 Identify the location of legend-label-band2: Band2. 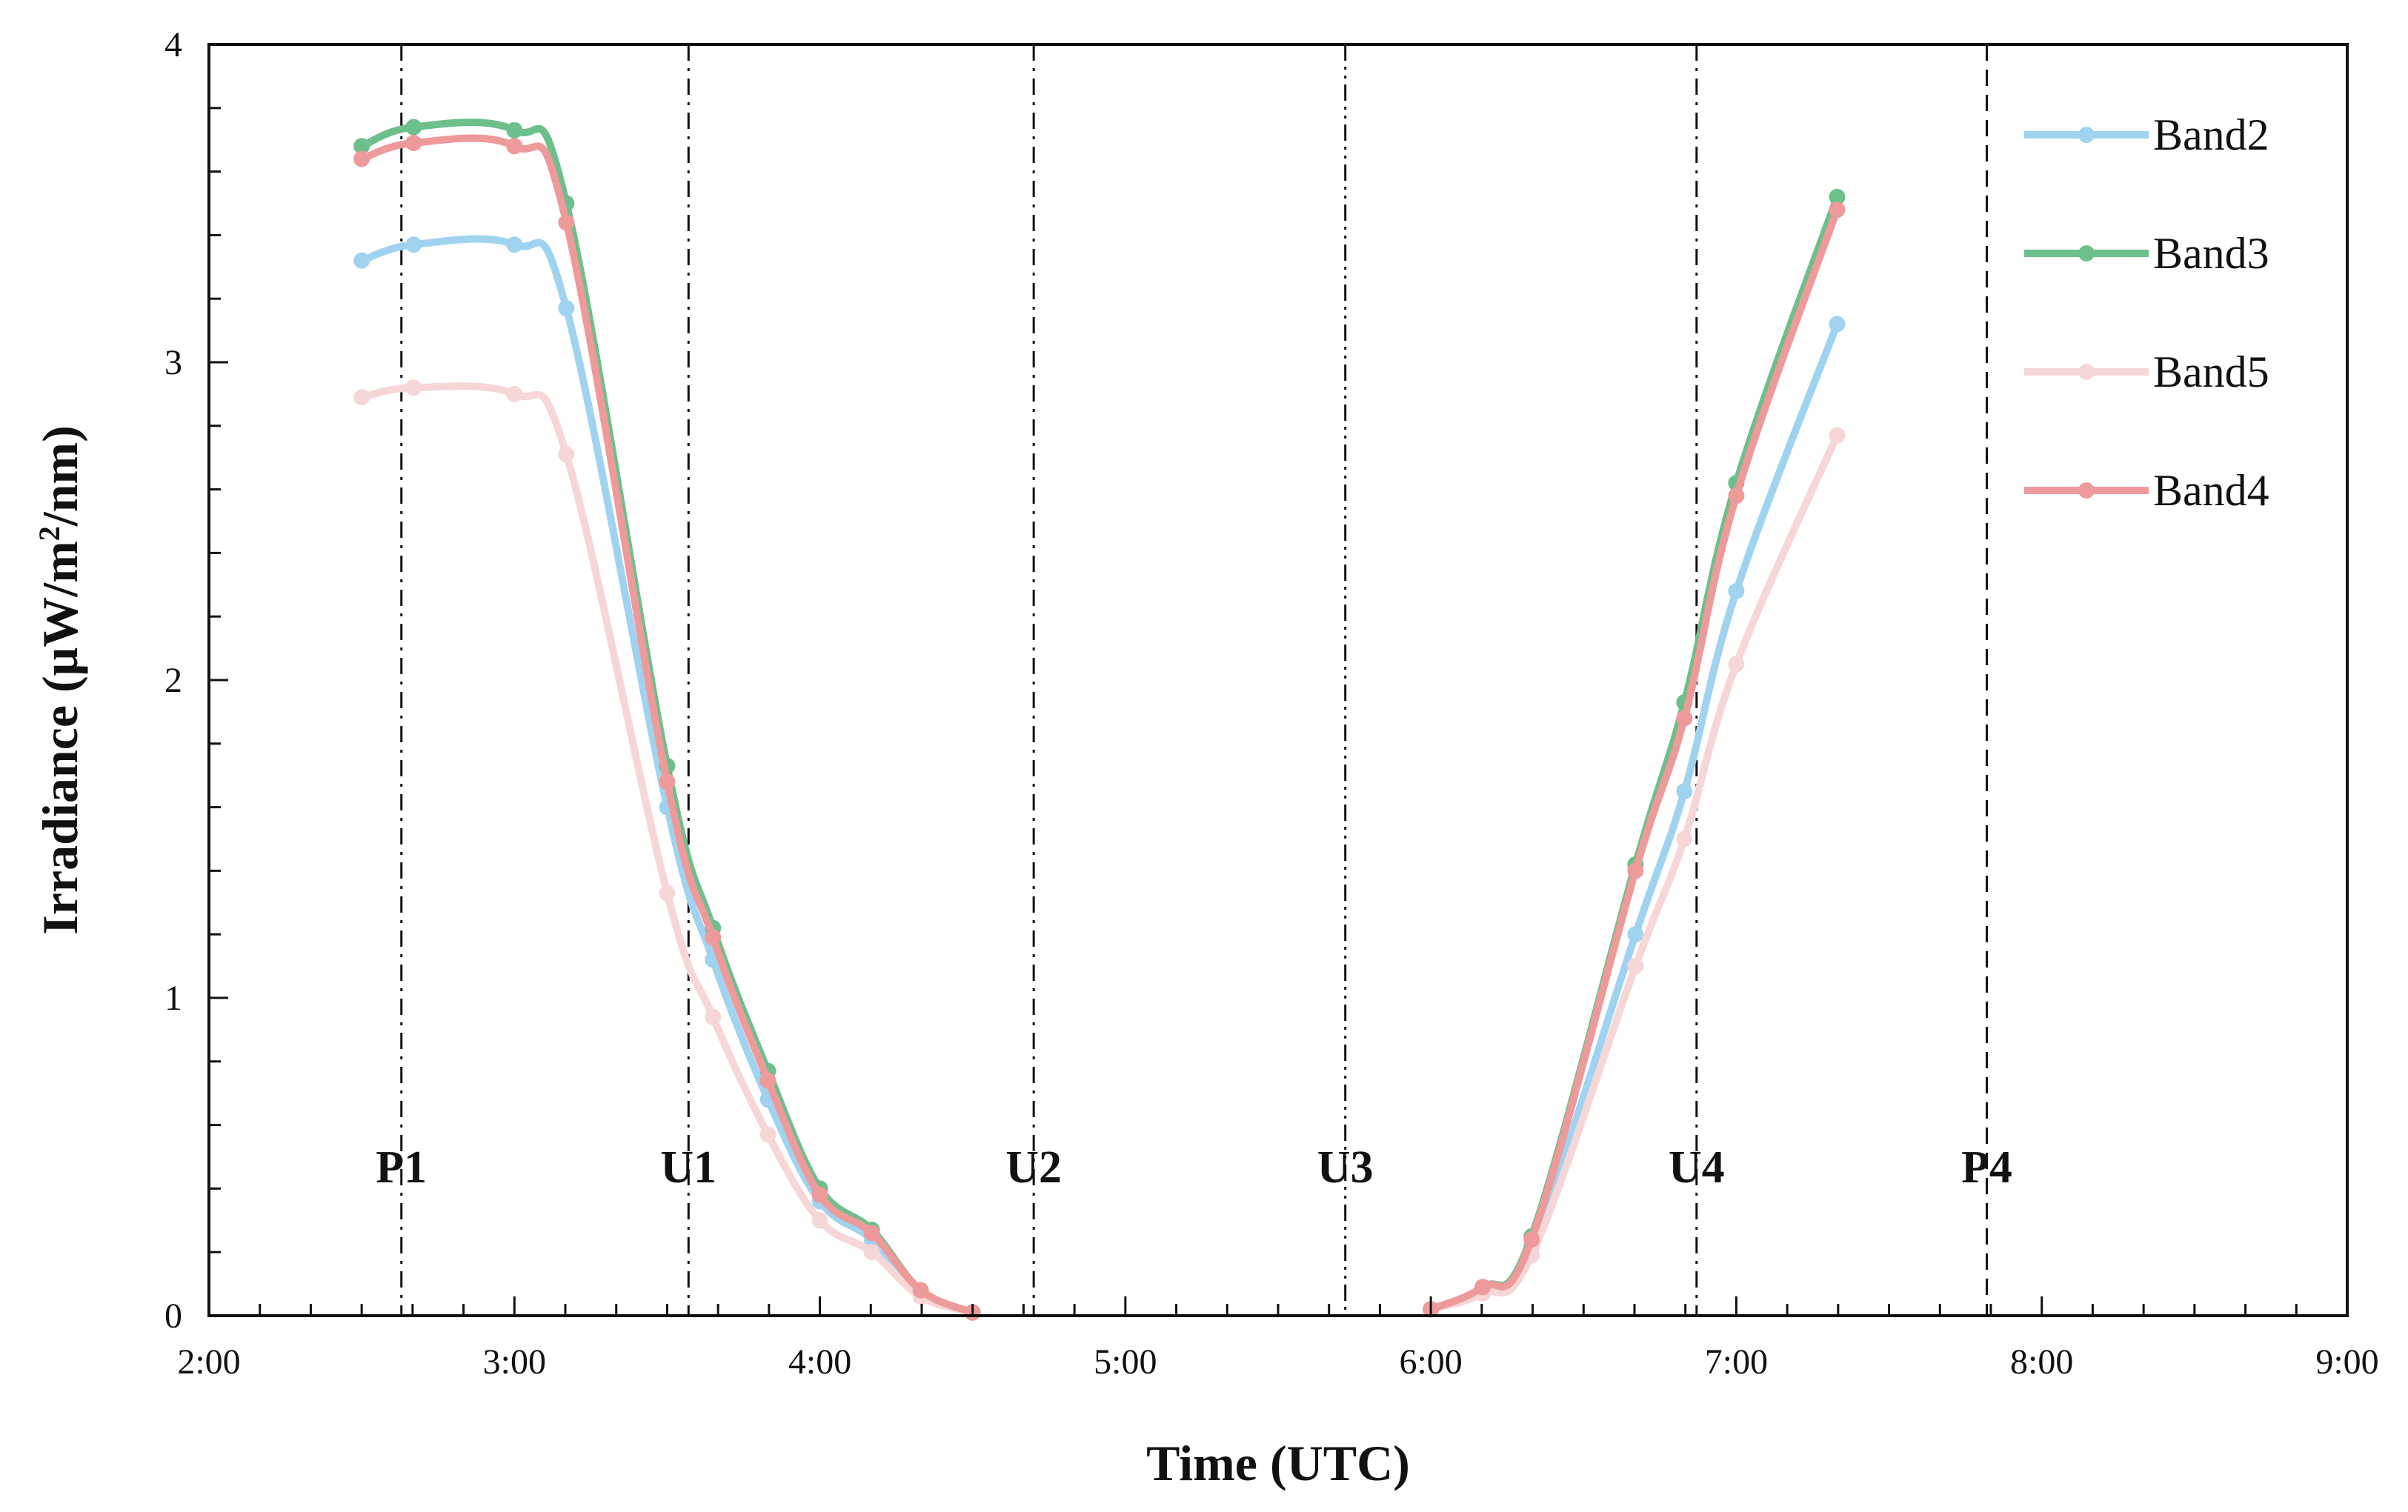
(2211, 134).